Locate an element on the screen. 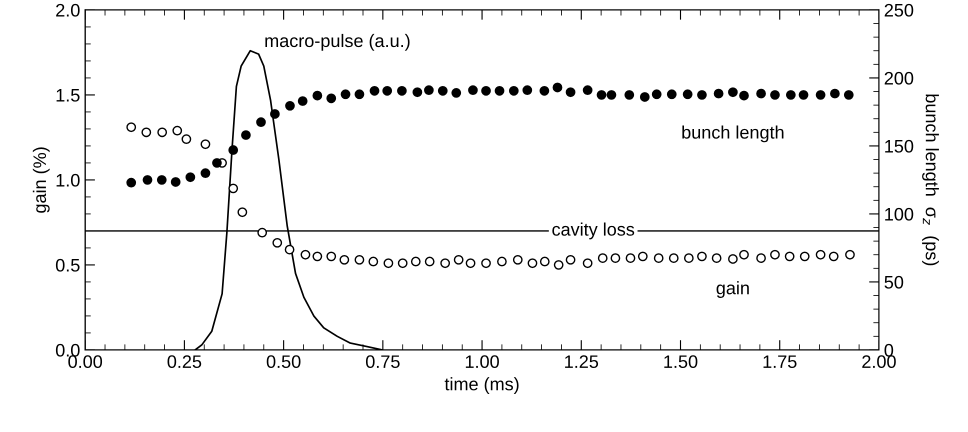 This screenshot has height=432, width=968. ref-line-label: cavity loss is located at coordinates (593, 231).